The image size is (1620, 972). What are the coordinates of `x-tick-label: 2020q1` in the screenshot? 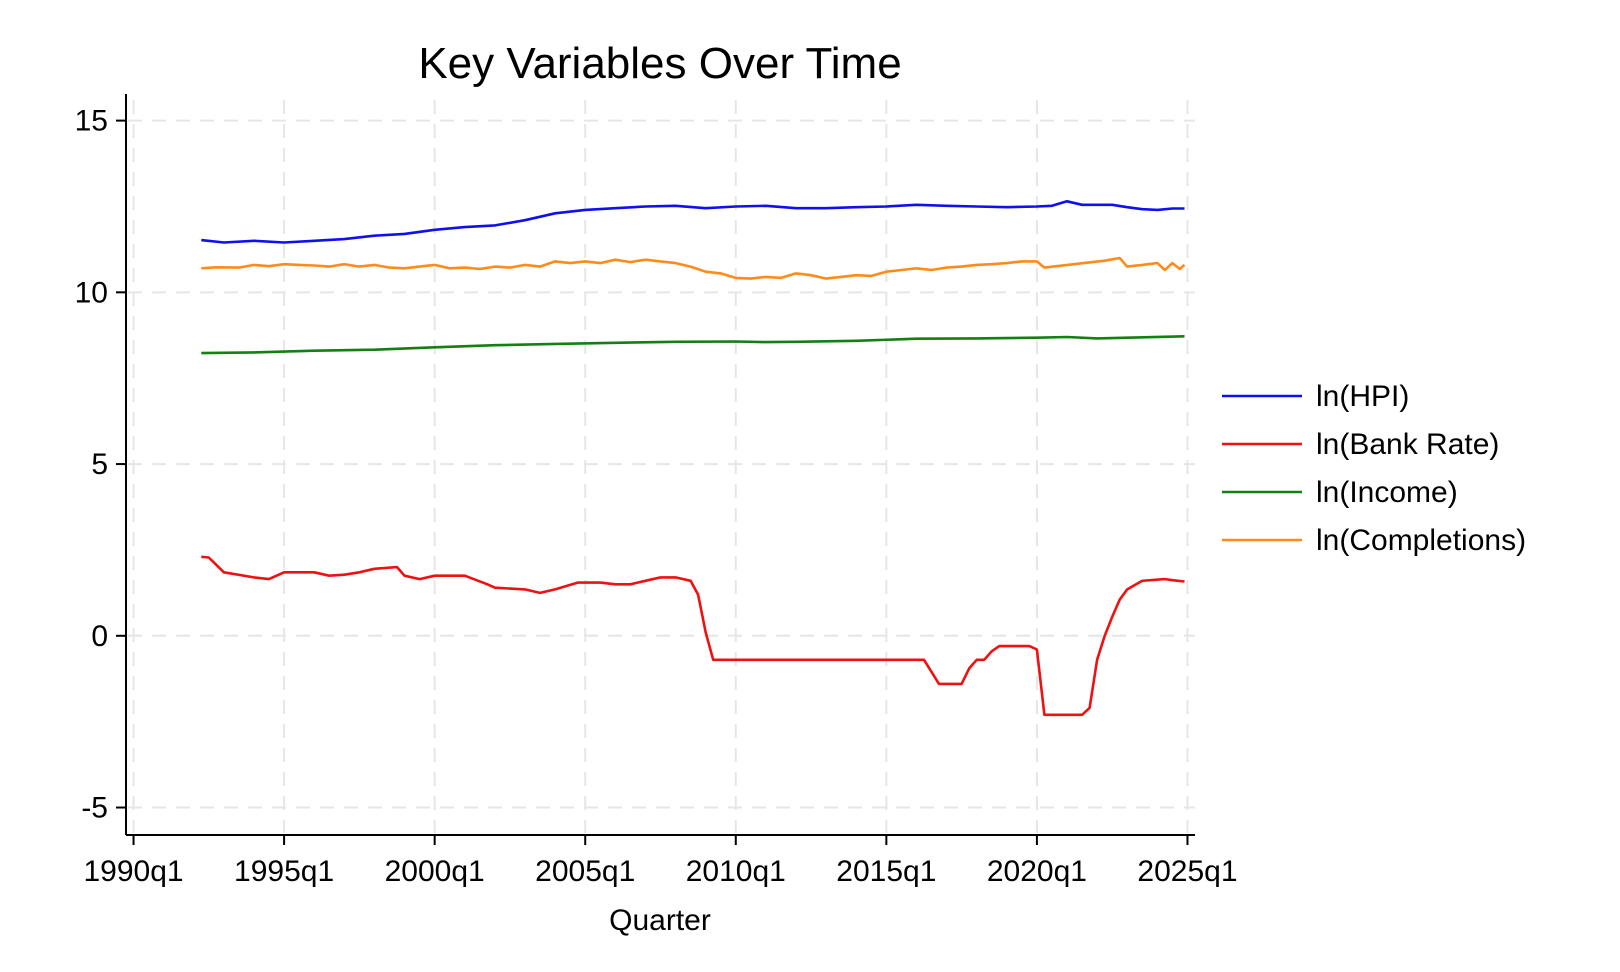 It's located at (1037, 871).